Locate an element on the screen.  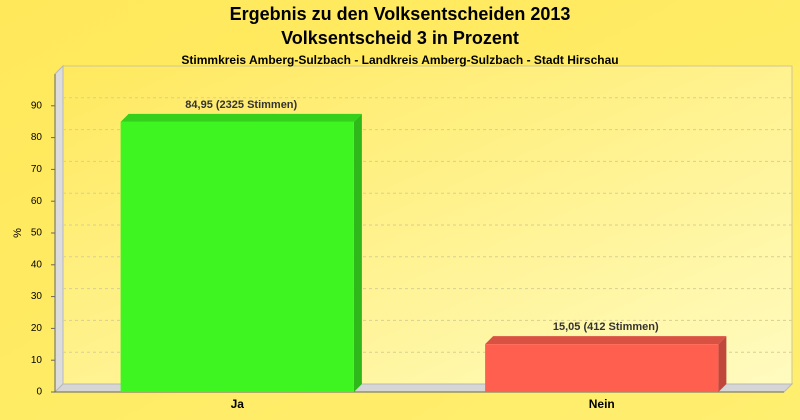
y-tick-label: 60 is located at coordinates (37, 201).